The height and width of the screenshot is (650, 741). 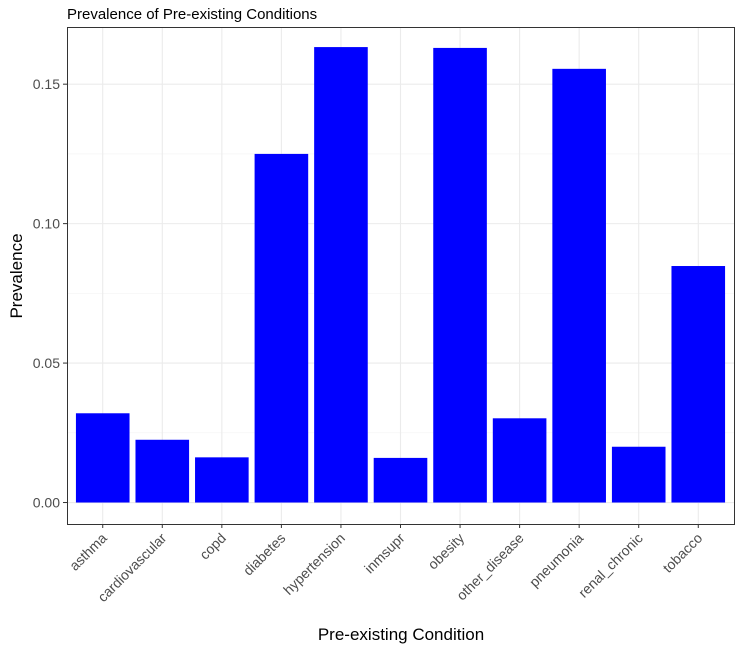 I want to click on x-tick-label: asthma, so click(x=88, y=552).